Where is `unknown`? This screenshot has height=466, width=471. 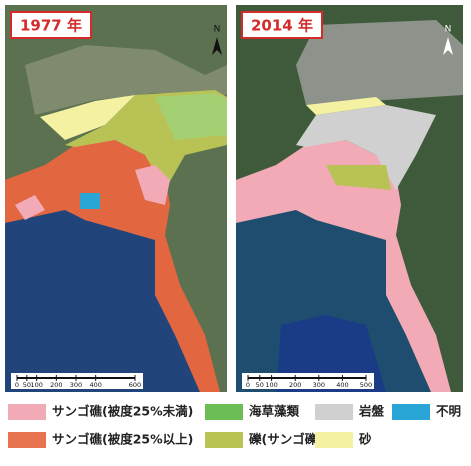 unknown is located at coordinates (90, 201).